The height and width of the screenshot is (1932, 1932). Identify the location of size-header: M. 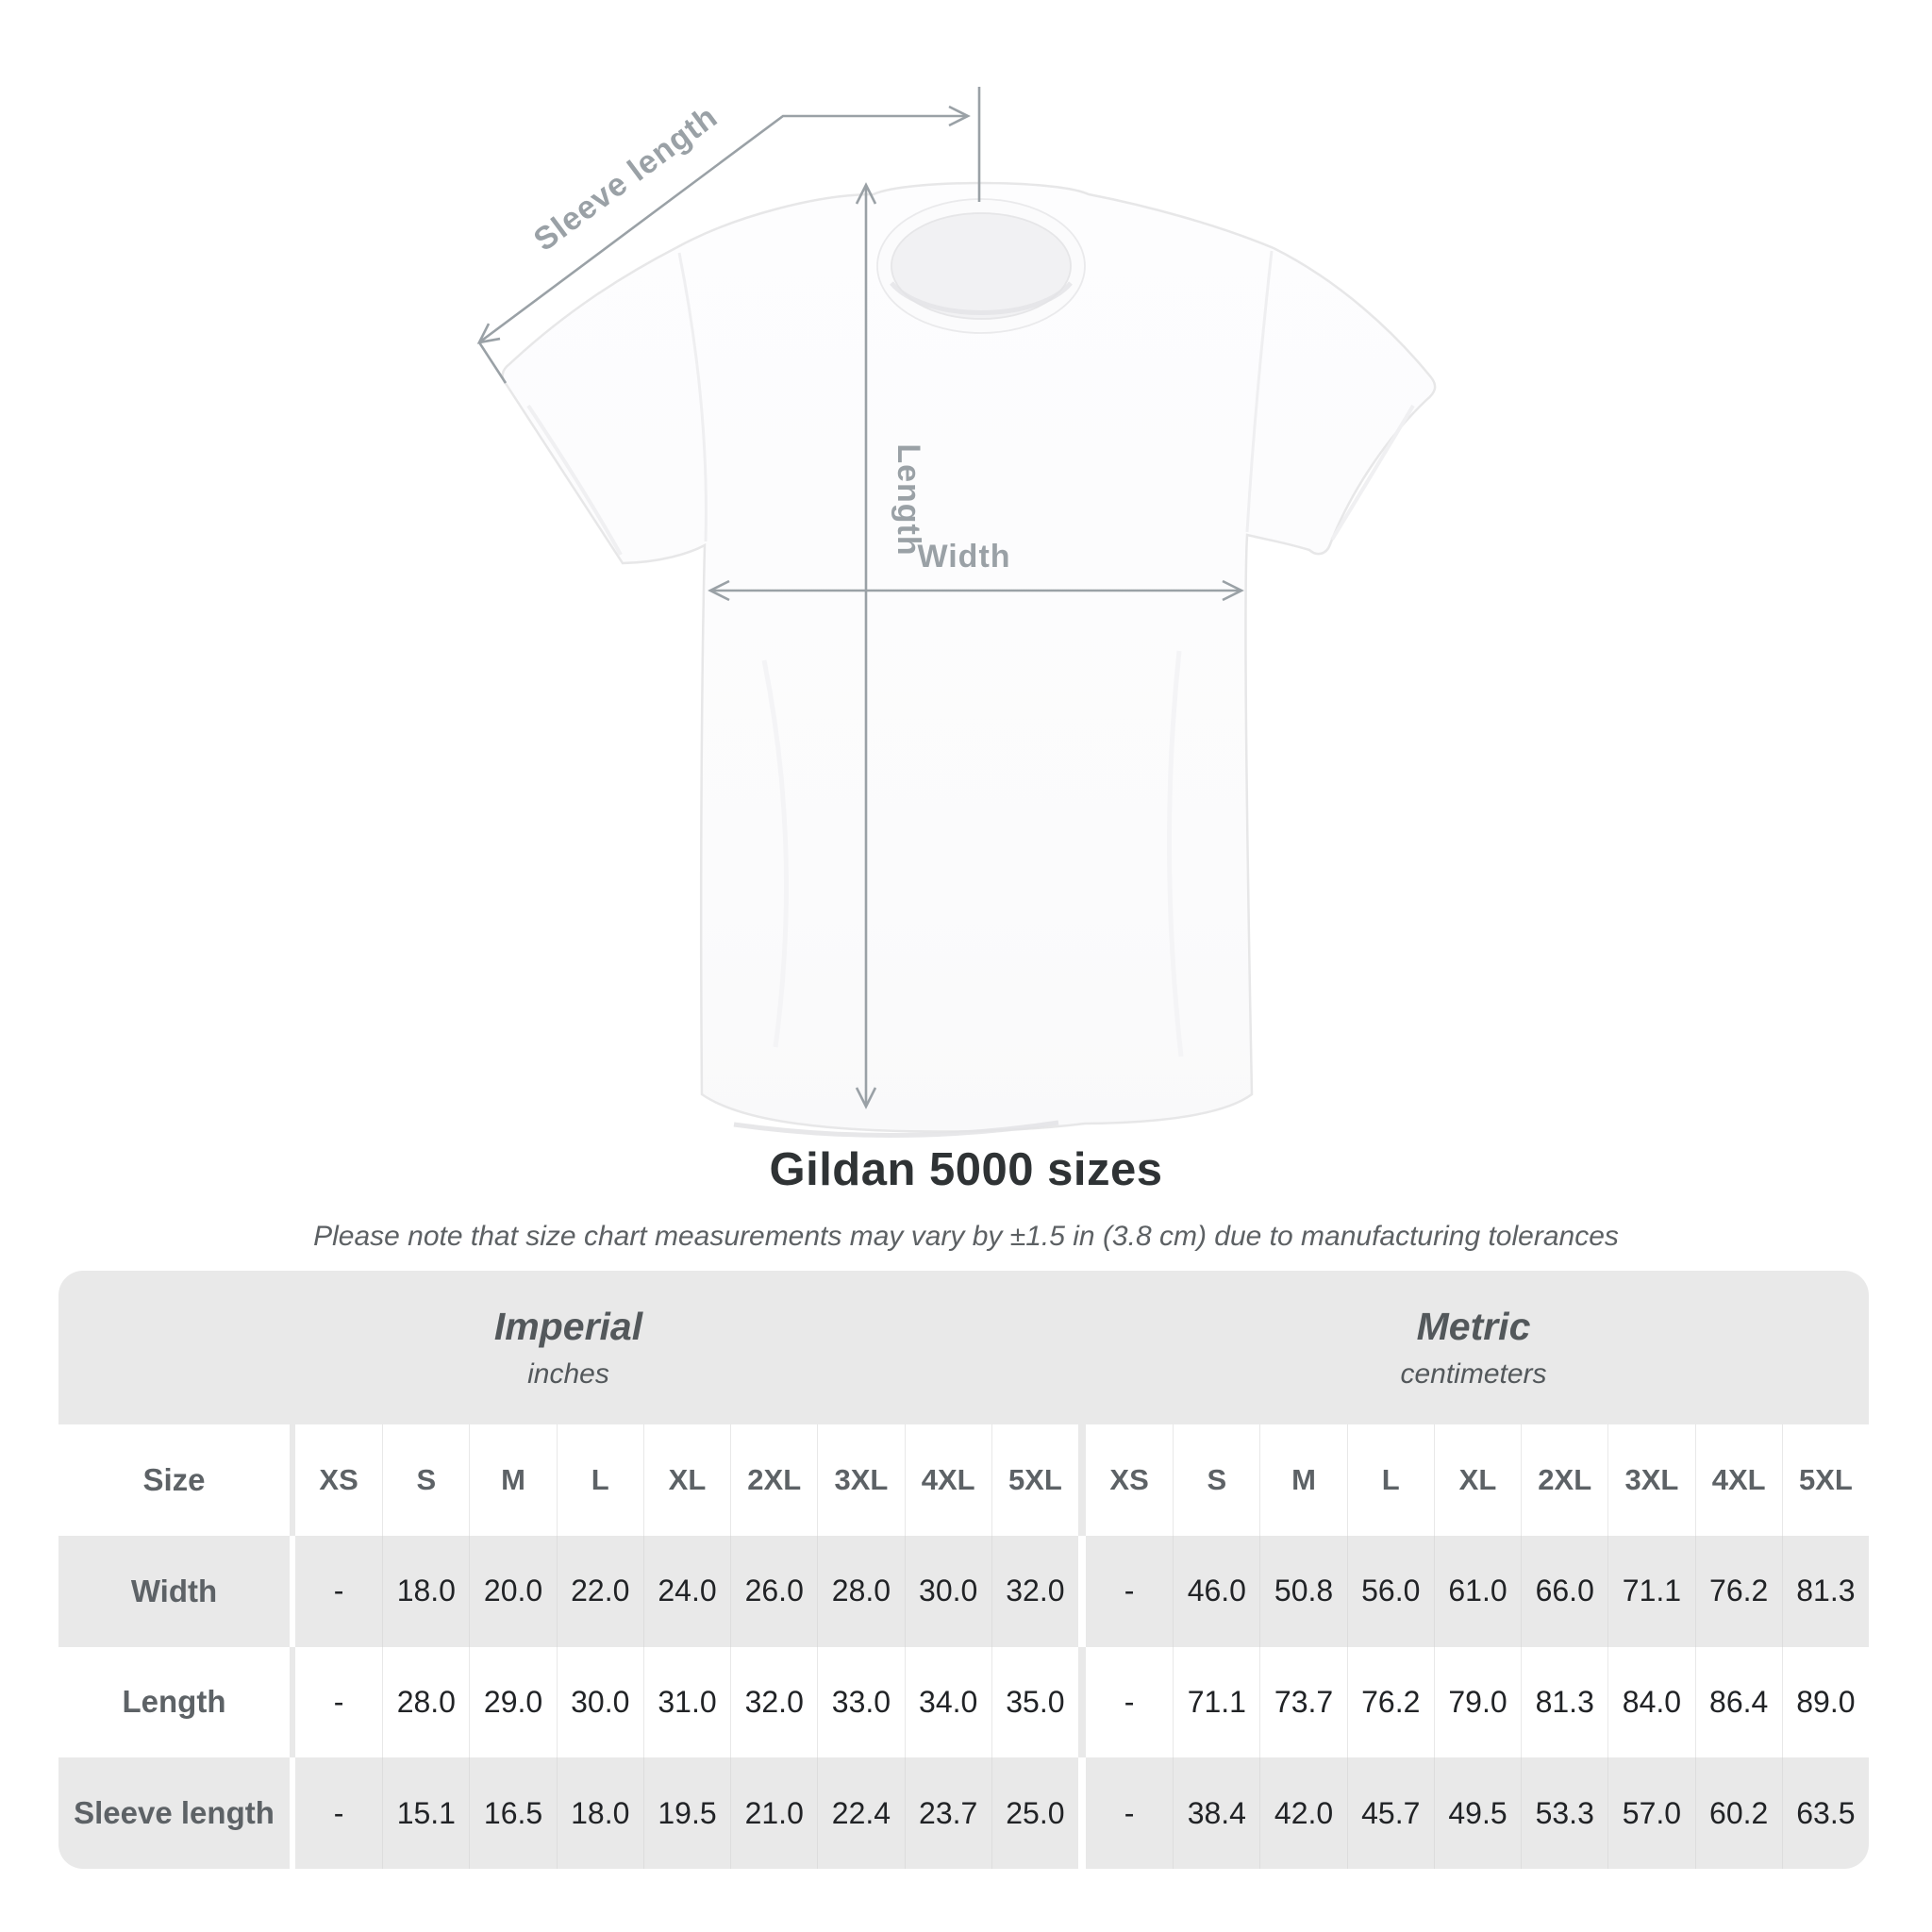
(1303, 1480).